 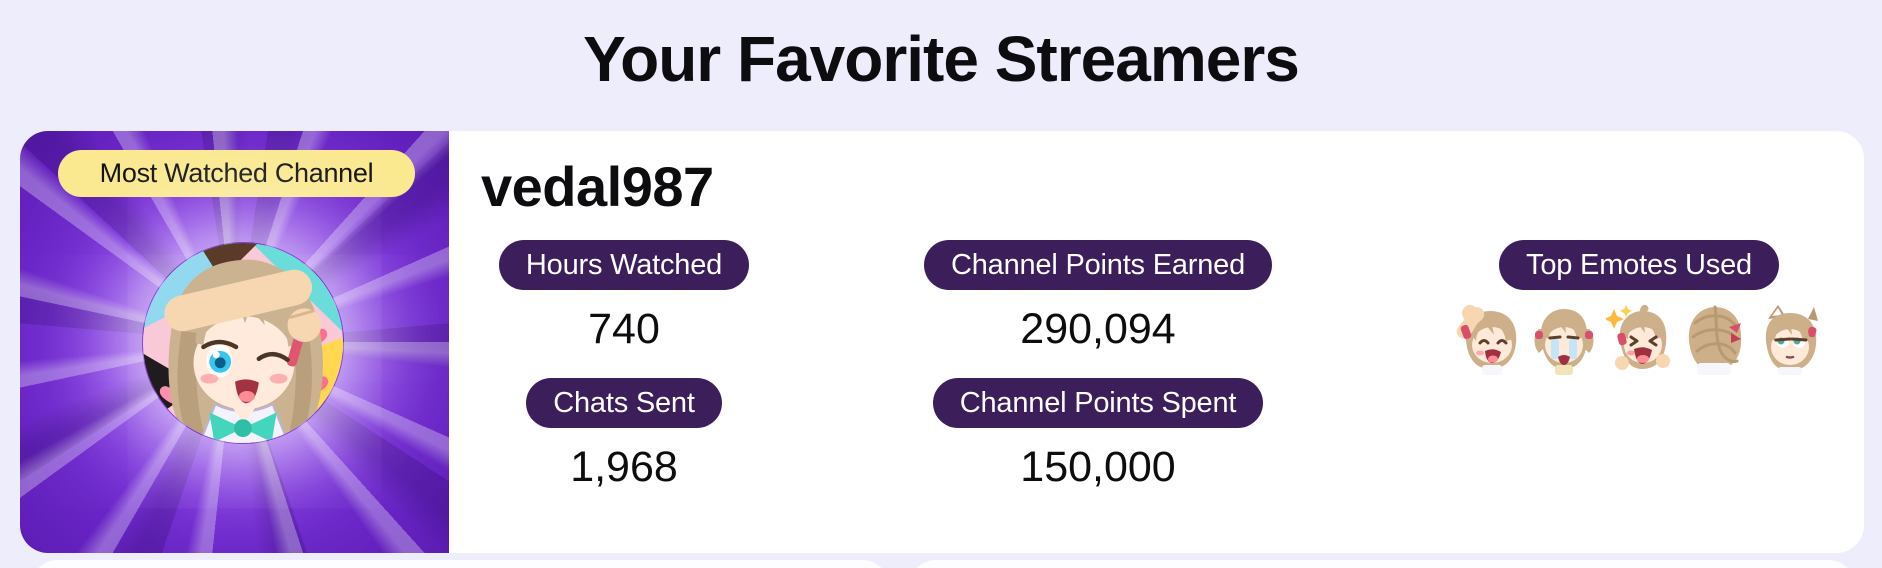 What do you see at coordinates (1564, 342) in the screenshot?
I see `cry-emote` at bounding box center [1564, 342].